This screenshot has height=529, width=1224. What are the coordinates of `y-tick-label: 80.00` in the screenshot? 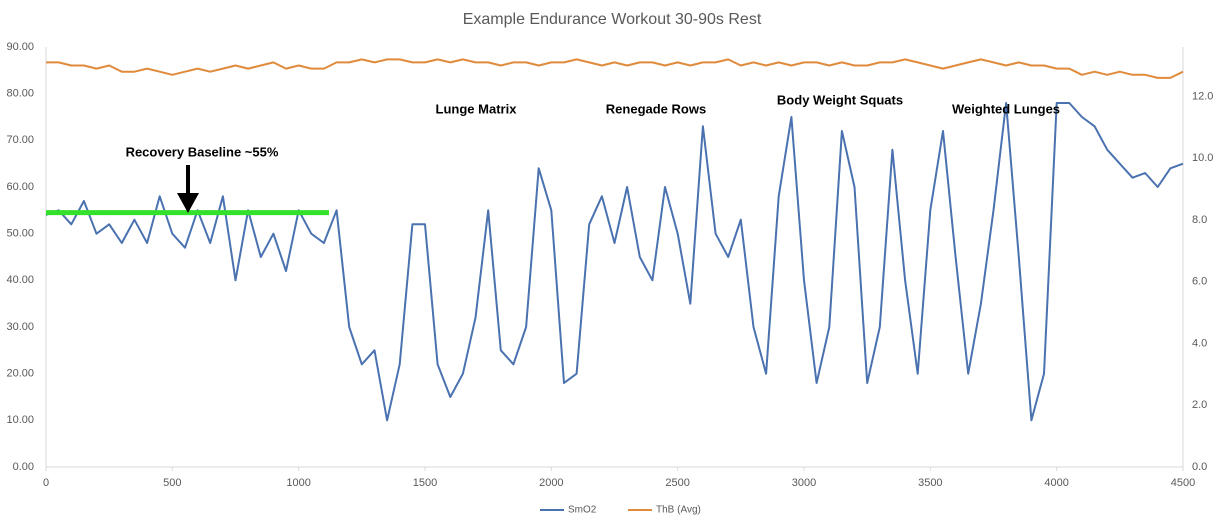 It's located at (20, 94).